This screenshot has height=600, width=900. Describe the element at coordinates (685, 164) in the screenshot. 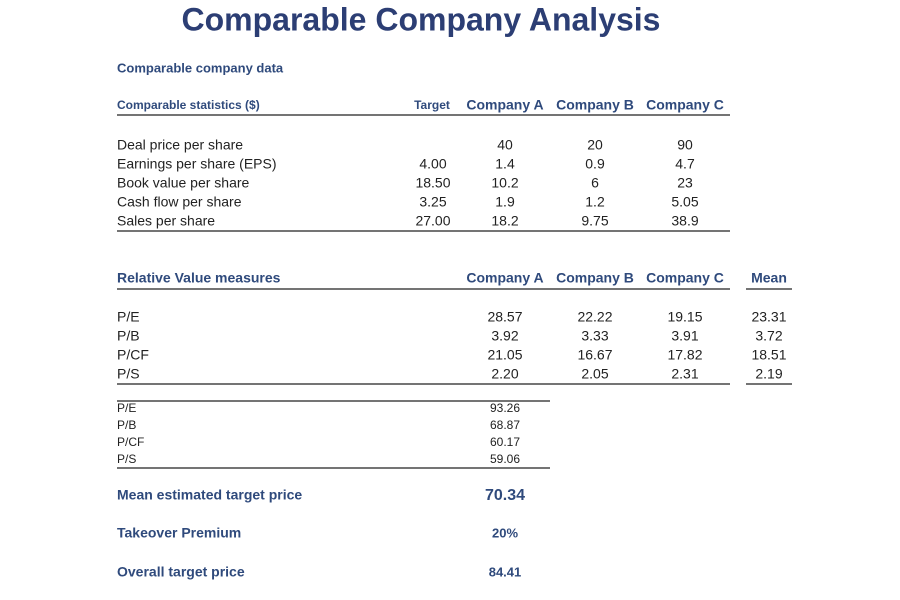

I see `cell: 4.7` at that location.